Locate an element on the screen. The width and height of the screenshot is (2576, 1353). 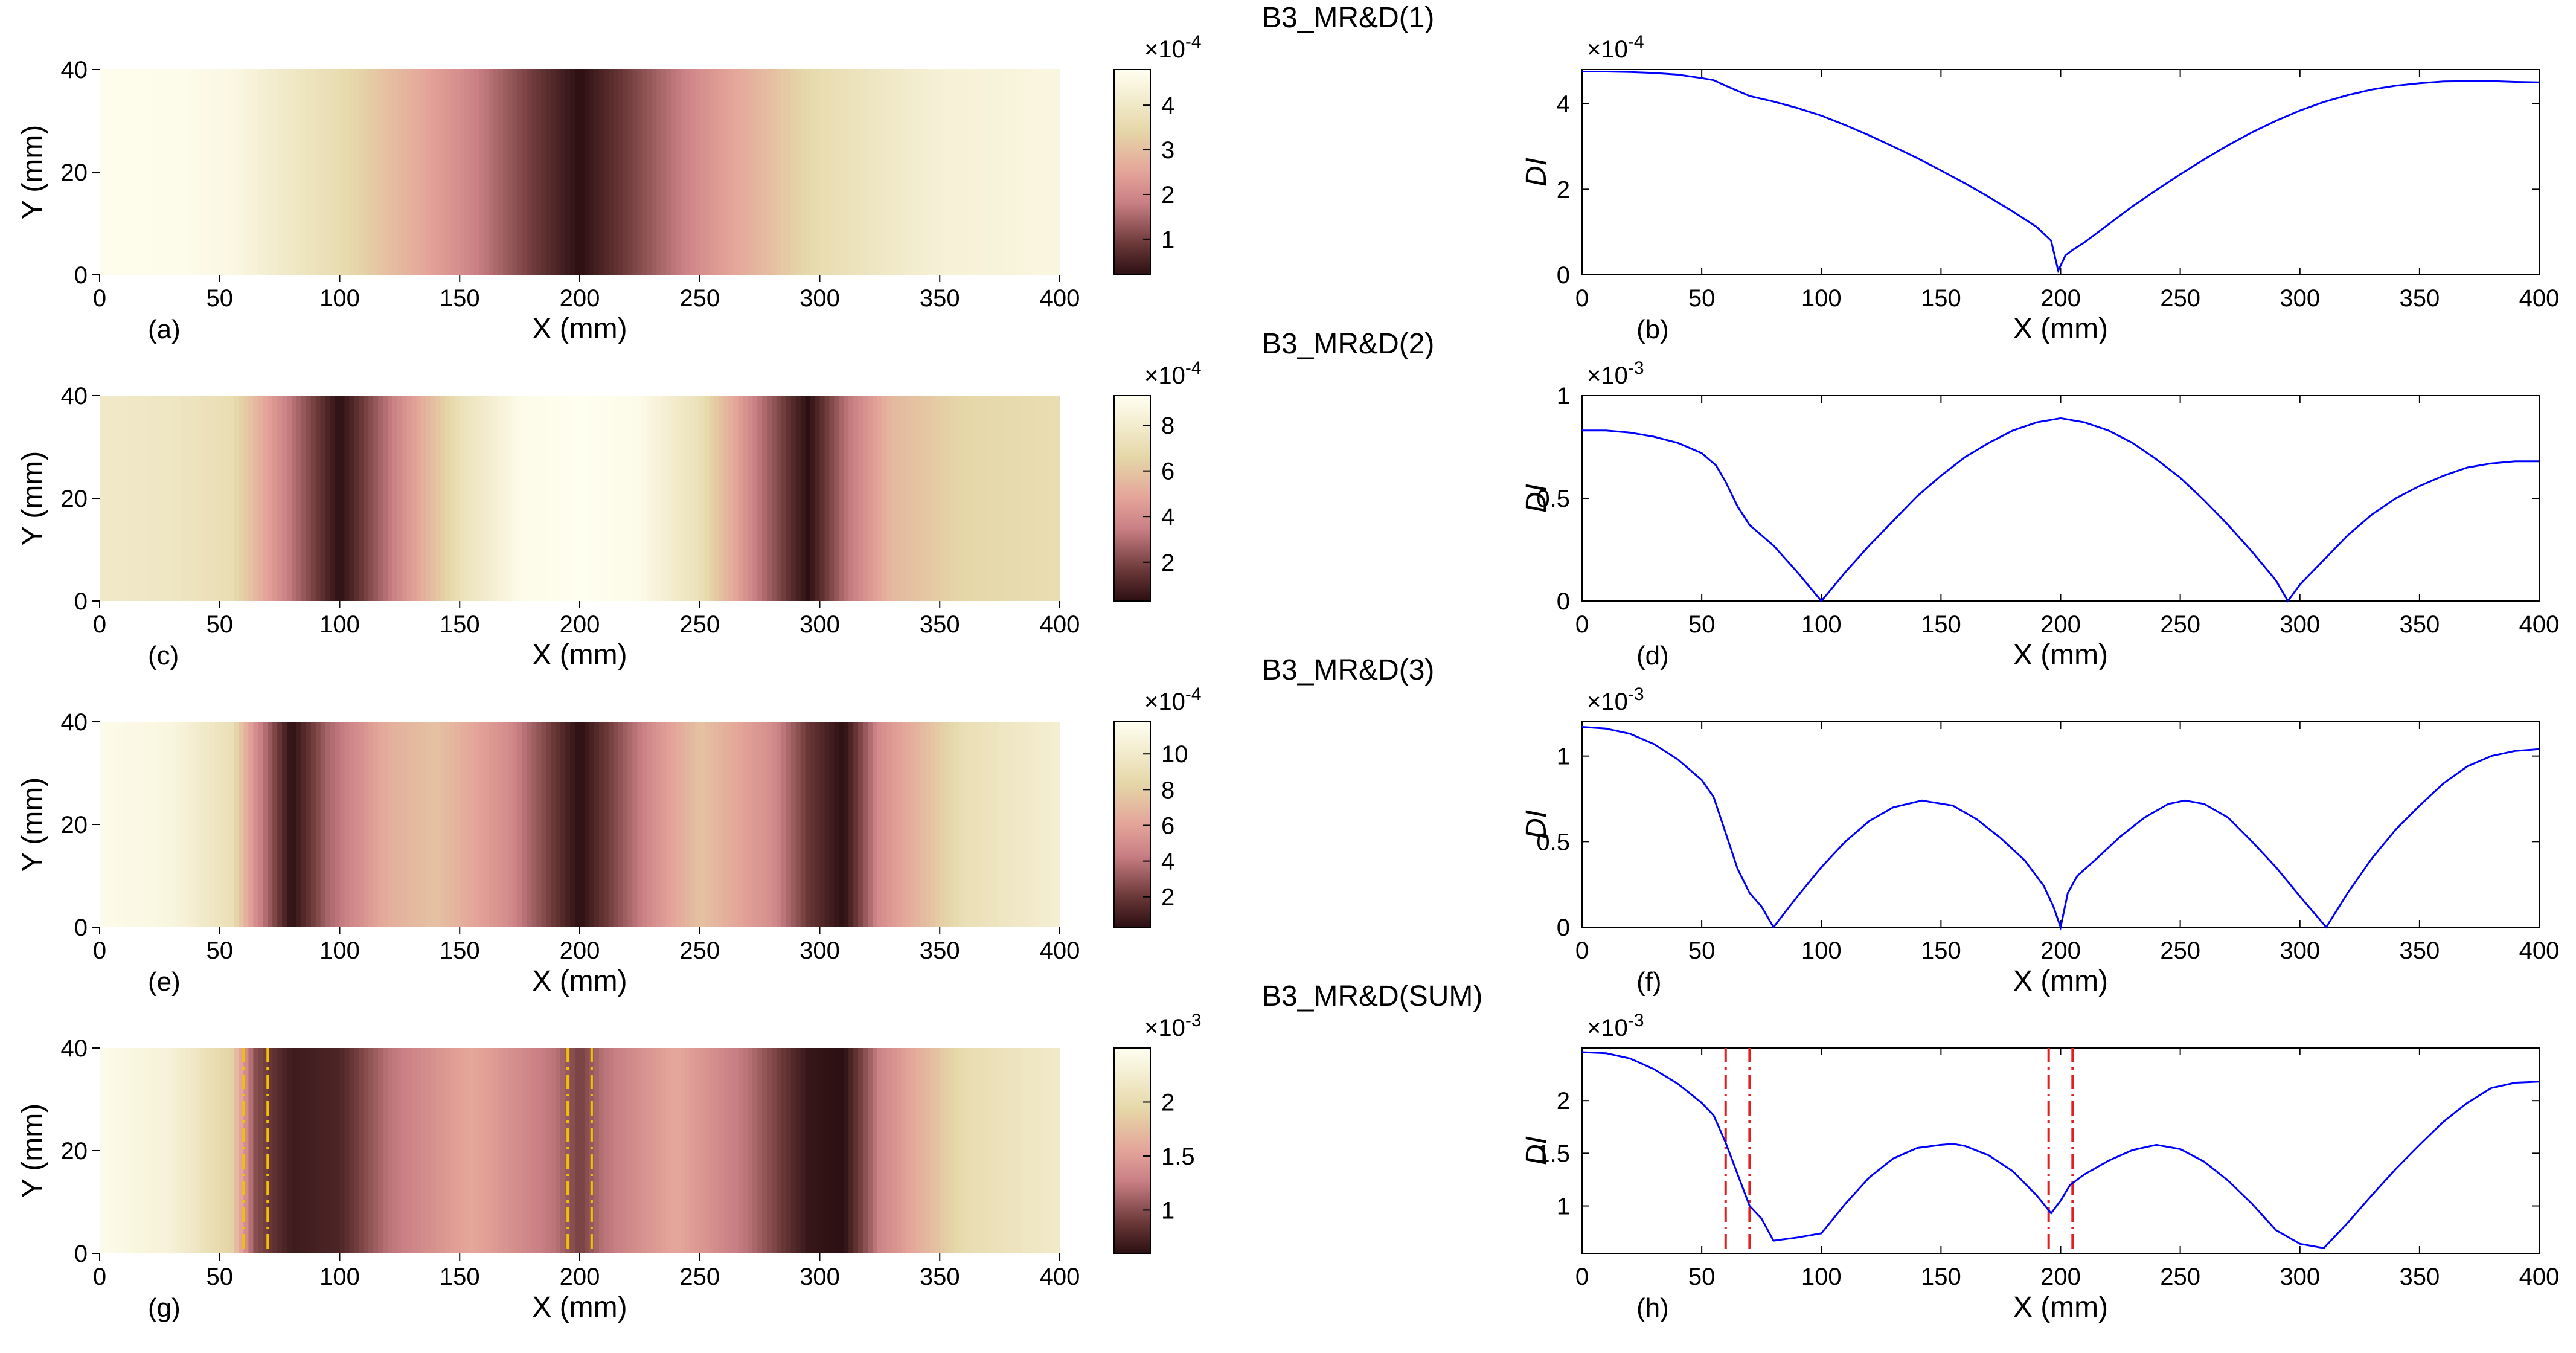
plot-frame is located at coordinates (2060, 1150).